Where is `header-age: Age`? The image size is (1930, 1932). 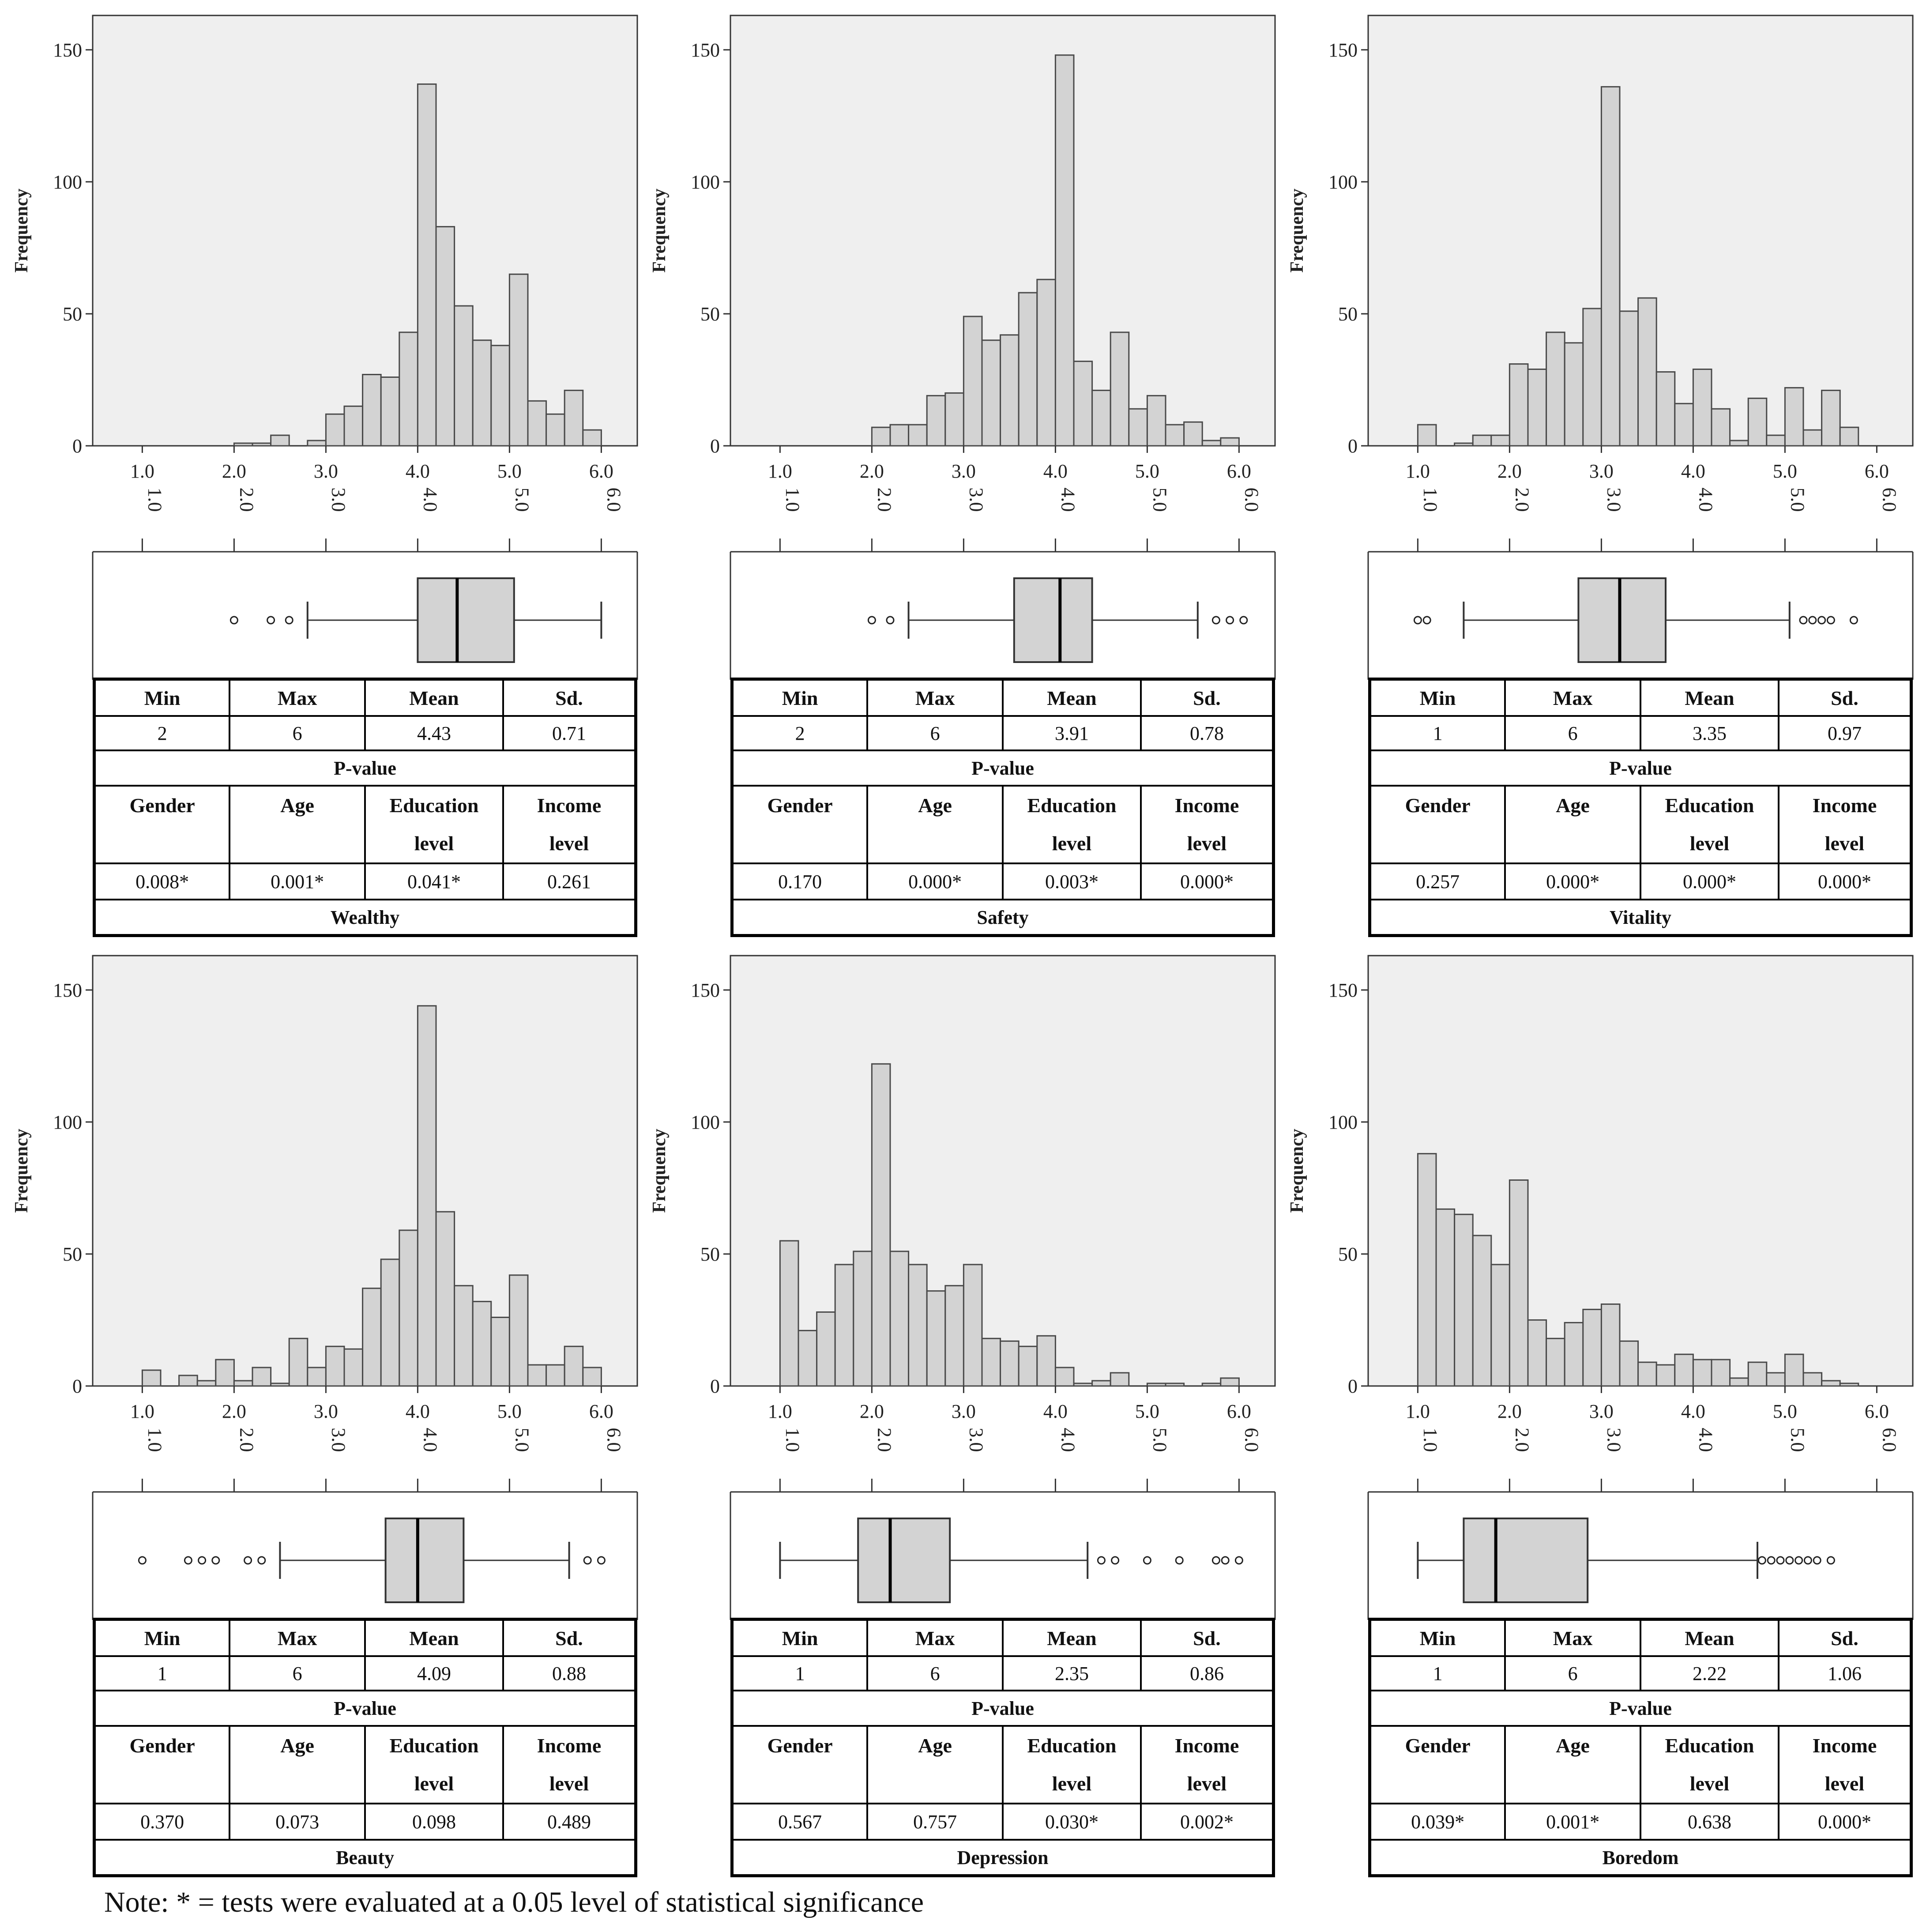 header-age: Age is located at coordinates (1572, 1765).